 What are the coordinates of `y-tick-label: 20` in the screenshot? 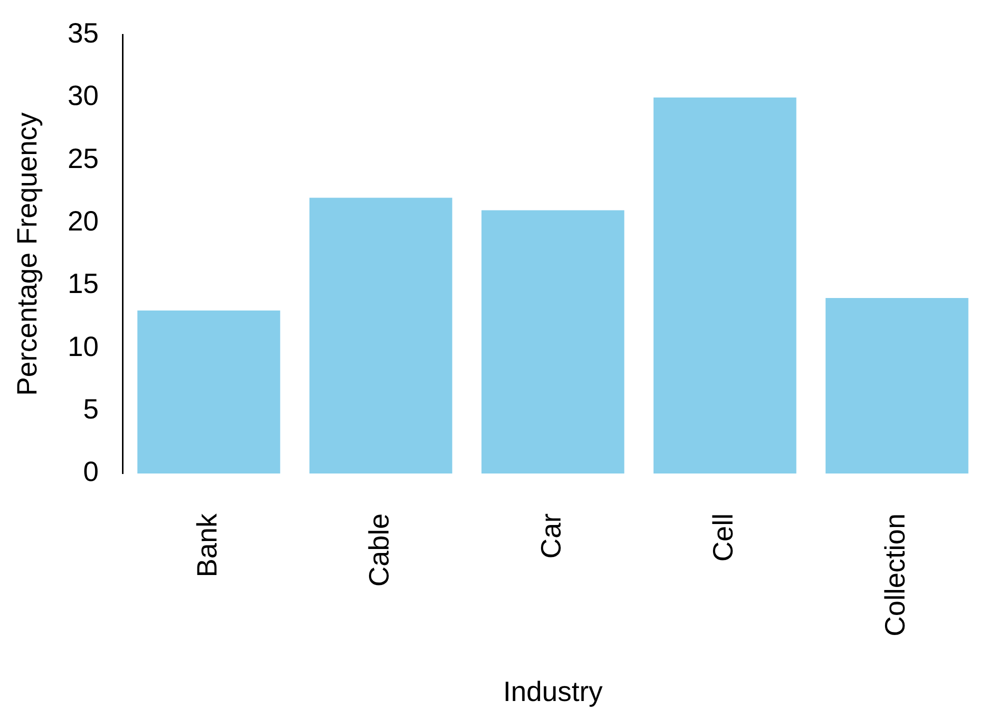 It's located at (83, 221).